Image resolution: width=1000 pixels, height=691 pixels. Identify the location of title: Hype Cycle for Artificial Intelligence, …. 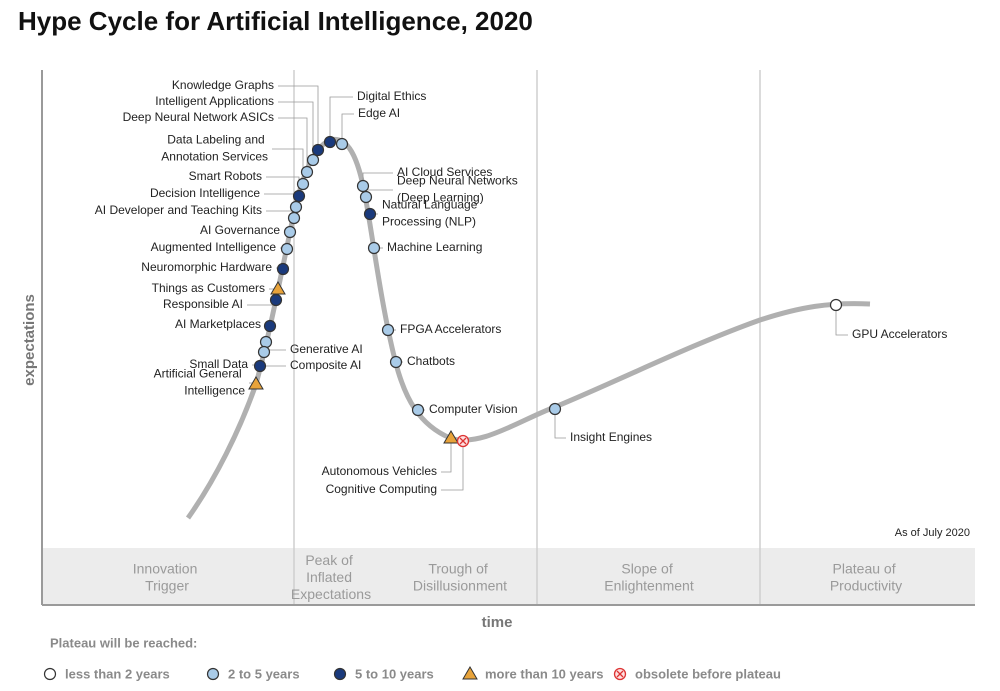
(275, 21).